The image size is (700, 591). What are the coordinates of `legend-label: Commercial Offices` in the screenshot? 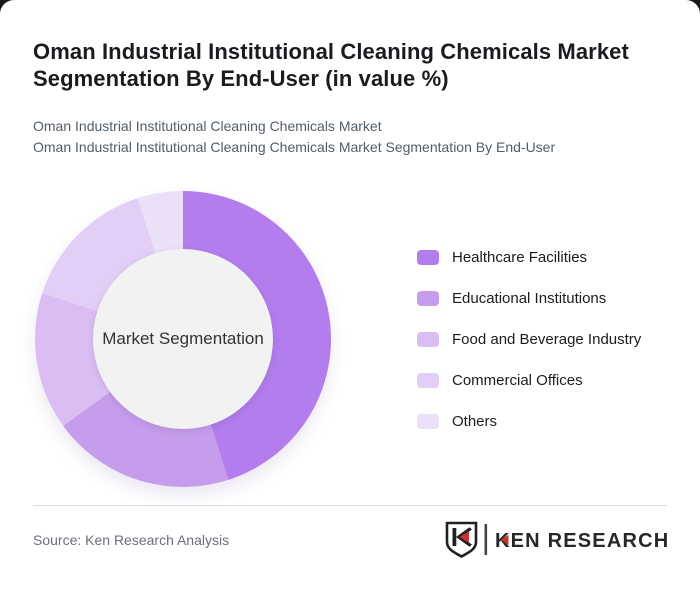 It's located at (517, 380).